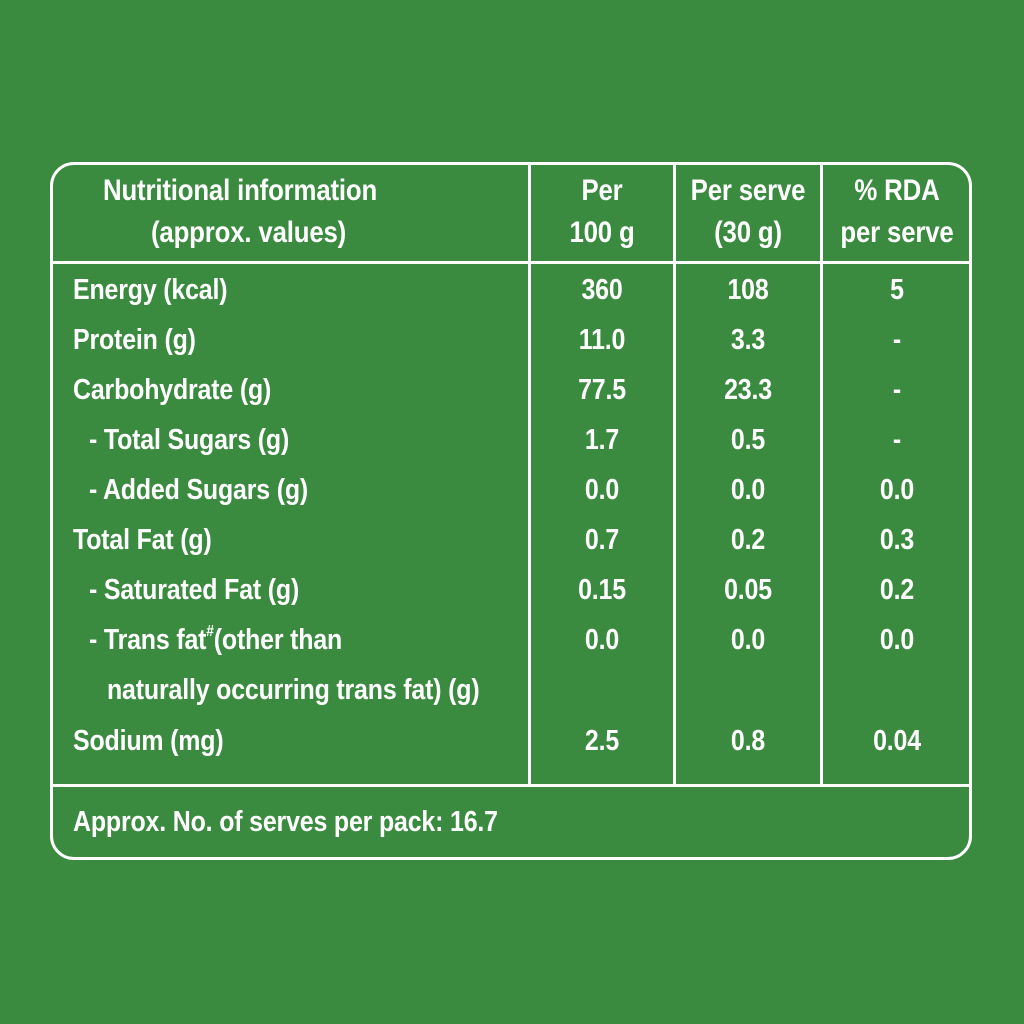  I want to click on header-approx-values: (approx. values), so click(249, 232).